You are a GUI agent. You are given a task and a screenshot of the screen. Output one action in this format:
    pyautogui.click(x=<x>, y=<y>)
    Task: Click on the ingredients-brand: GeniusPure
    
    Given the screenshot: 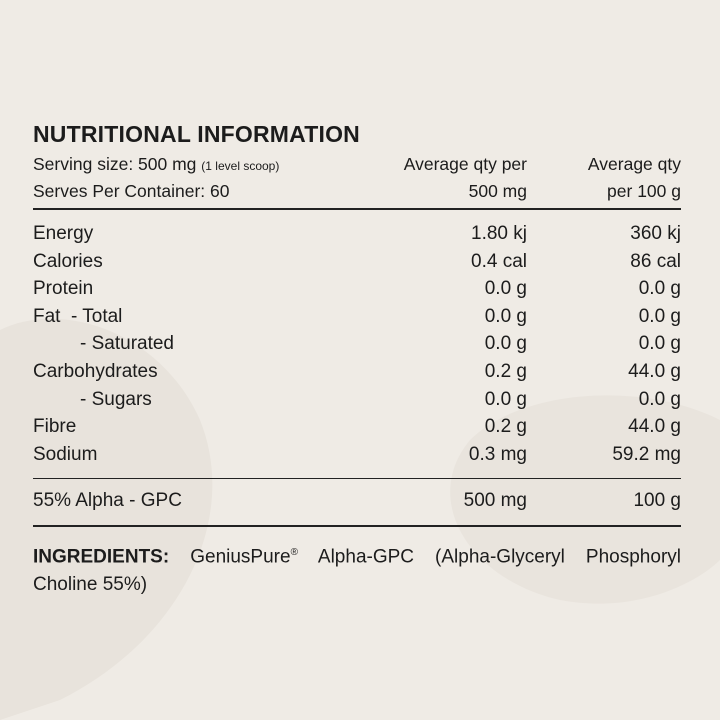 What is the action you would take?
    pyautogui.click(x=240, y=557)
    